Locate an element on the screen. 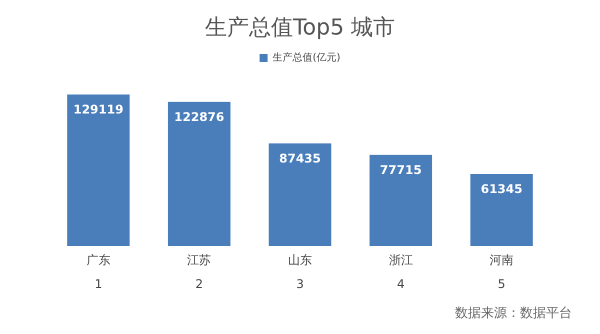  x-tick-label: 江苏 2 is located at coordinates (199, 272).